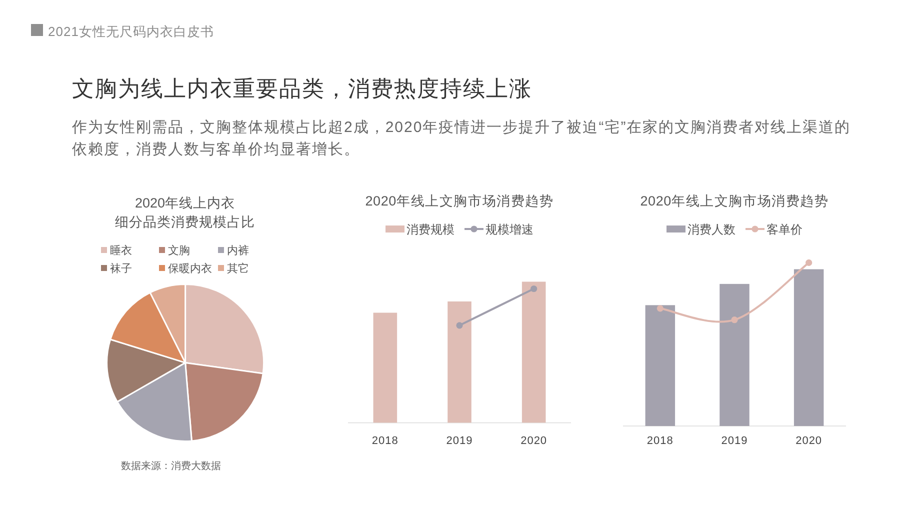  Describe the element at coordinates (238, 268) in the screenshot. I see `legend-label: 其它` at that location.